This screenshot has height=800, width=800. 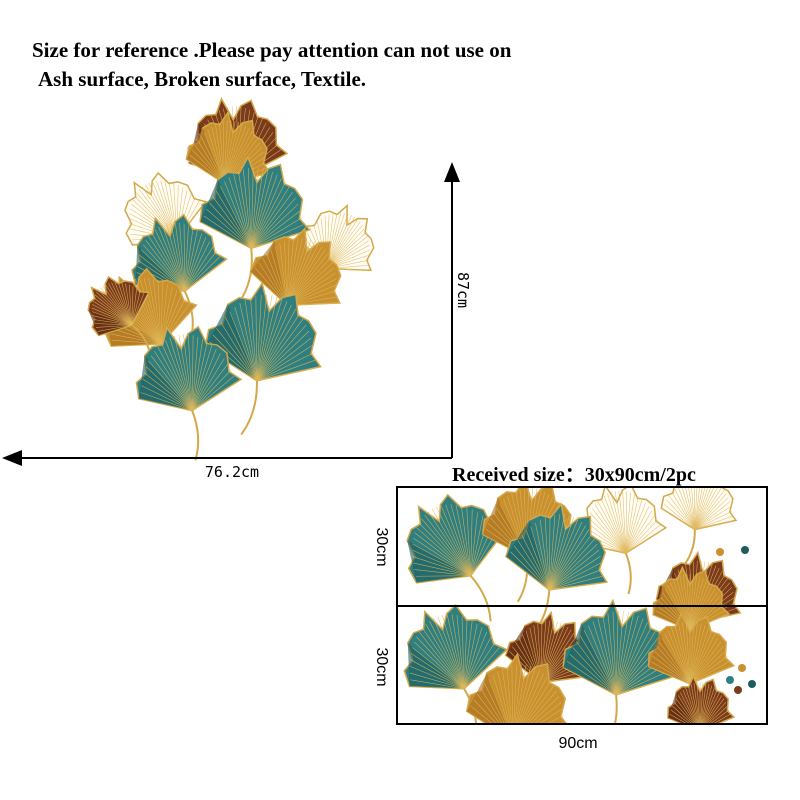 I want to click on height-label: 87cm, so click(x=463, y=290).